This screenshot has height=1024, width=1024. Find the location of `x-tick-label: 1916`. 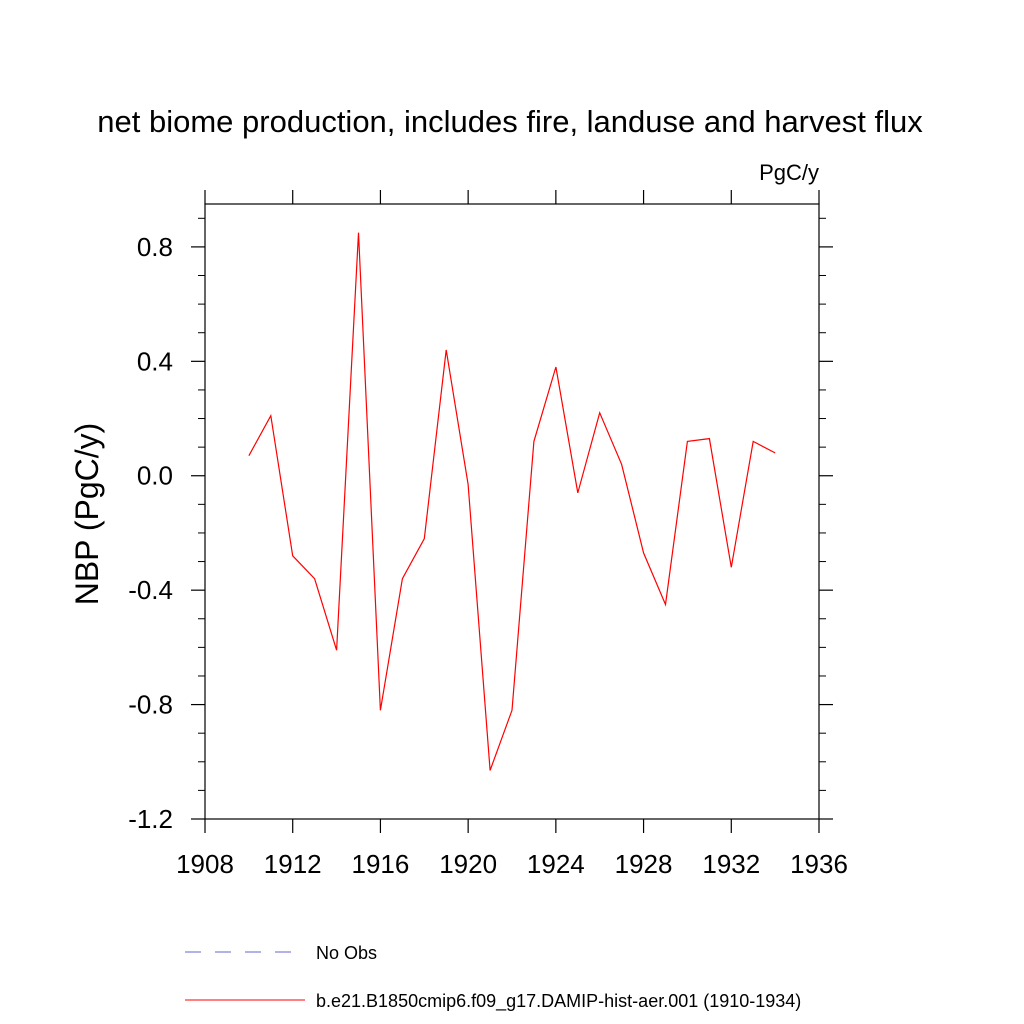

x-tick-label: 1916 is located at coordinates (381, 864).